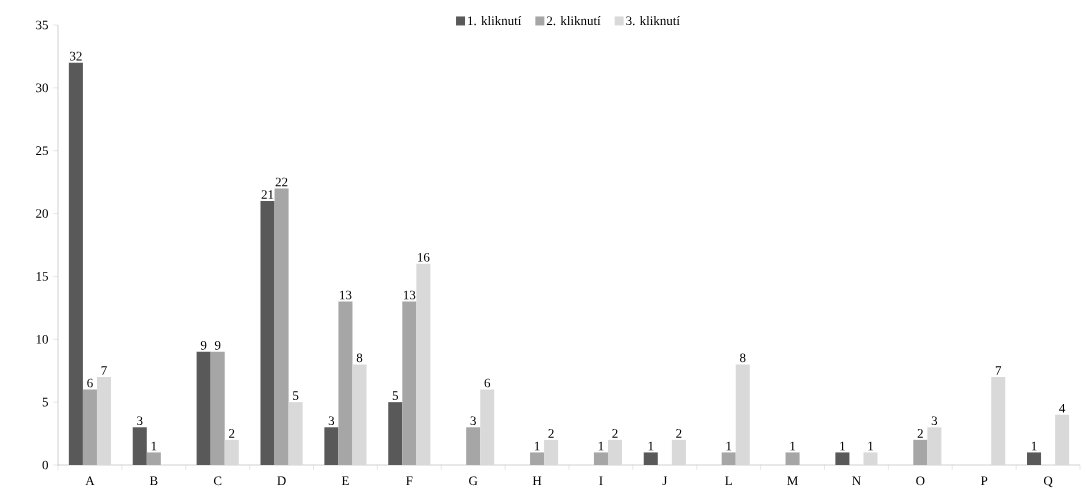 This screenshot has height=500, width=1086. I want to click on y-tick-label: 5, so click(45, 402).